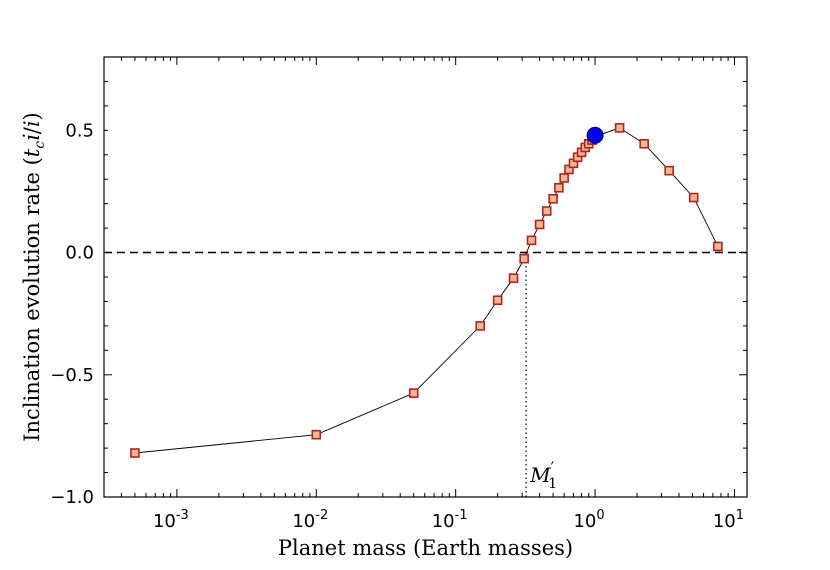 The width and height of the screenshot is (830, 570). I want to click on y-axis-title-t: t, so click(32, 152).